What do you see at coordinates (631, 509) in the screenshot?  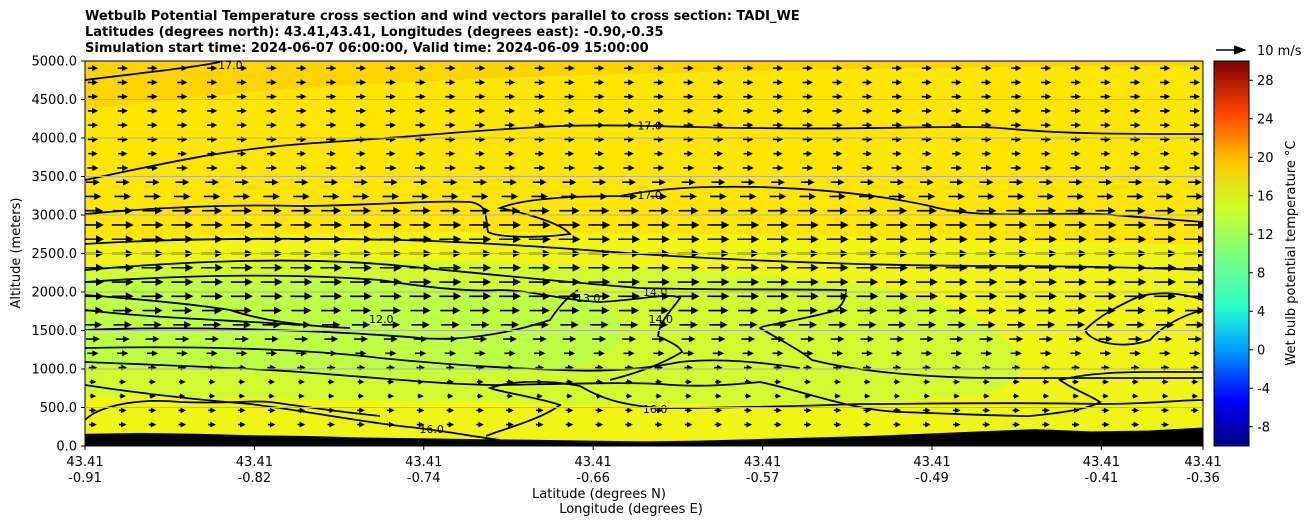 I see `x-axis-label-longitude: Longitude (degrees E)` at bounding box center [631, 509].